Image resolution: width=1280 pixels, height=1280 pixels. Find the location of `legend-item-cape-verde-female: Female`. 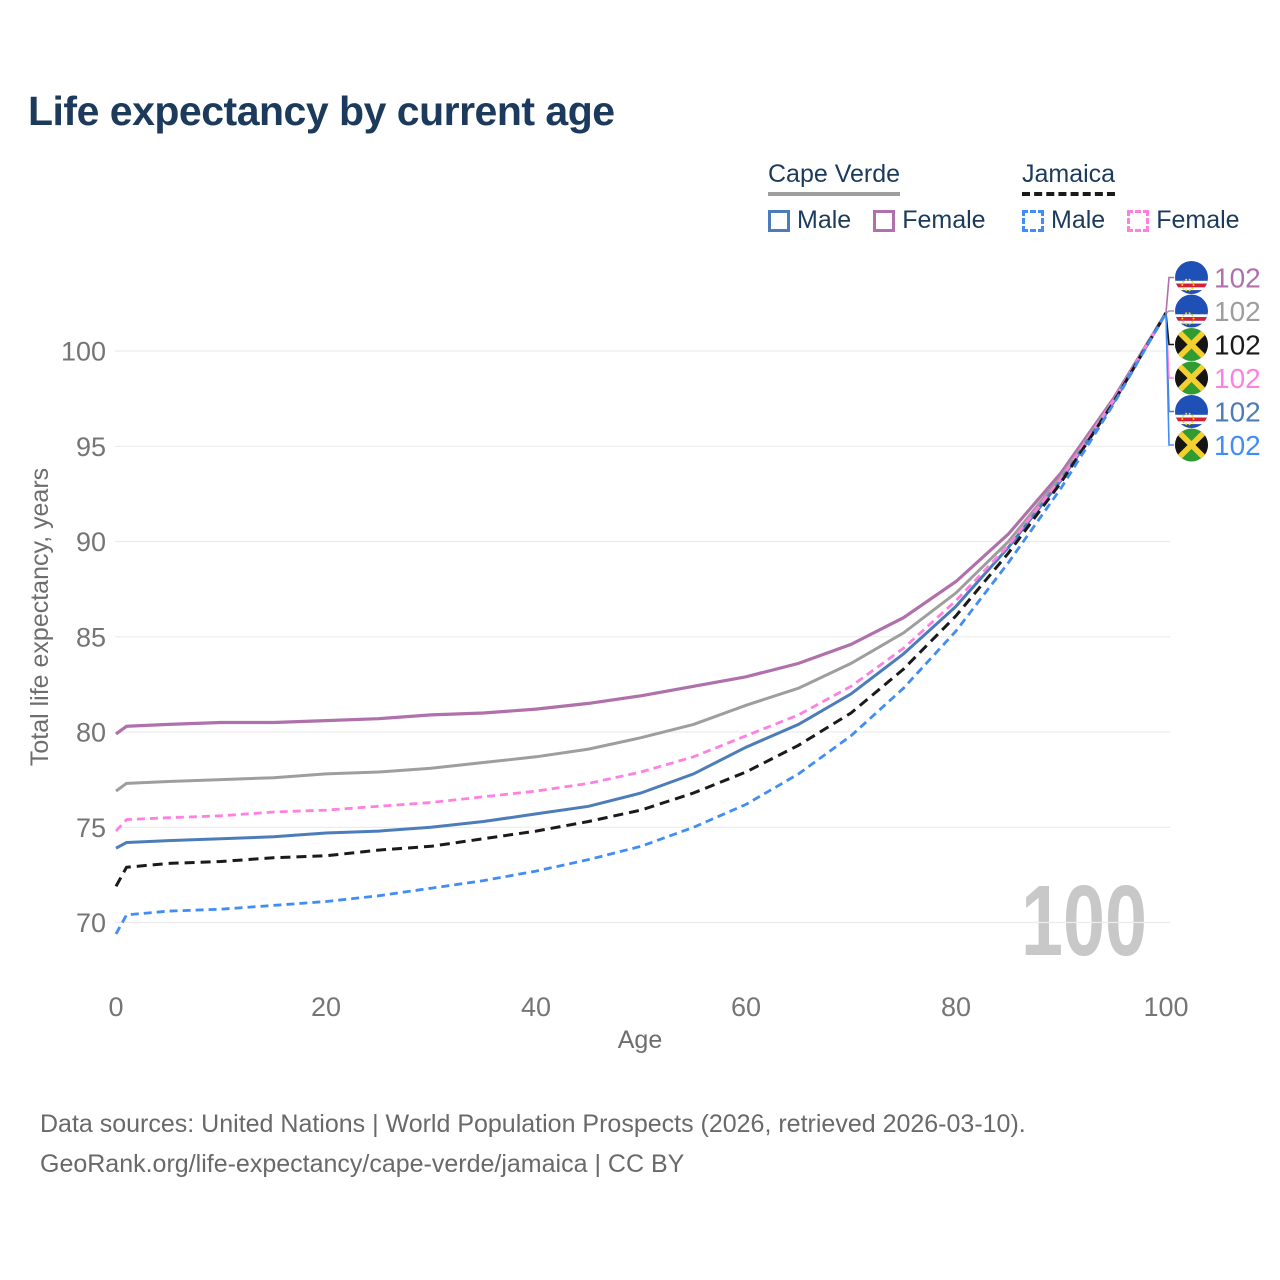

legend-item-cape-verde-female: Female is located at coordinates (929, 220).